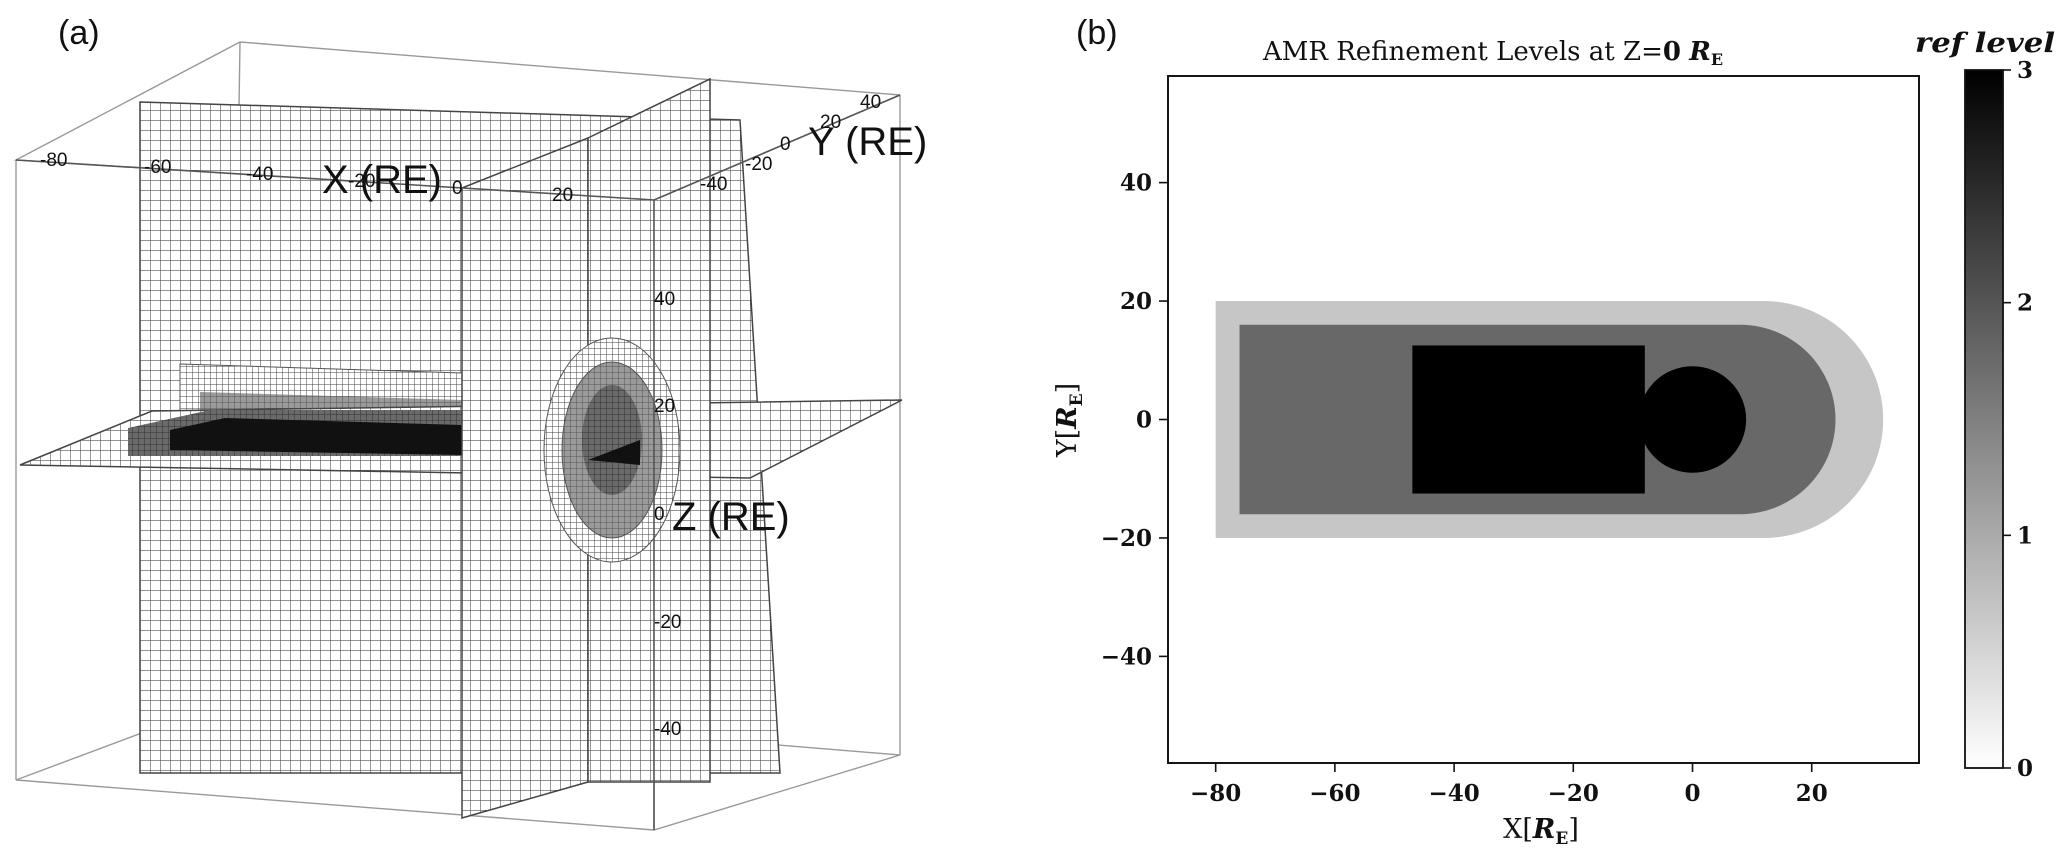  What do you see at coordinates (1134, 420) in the screenshot?
I see `y-ticks: −40 −20 0 20 40` at bounding box center [1134, 420].